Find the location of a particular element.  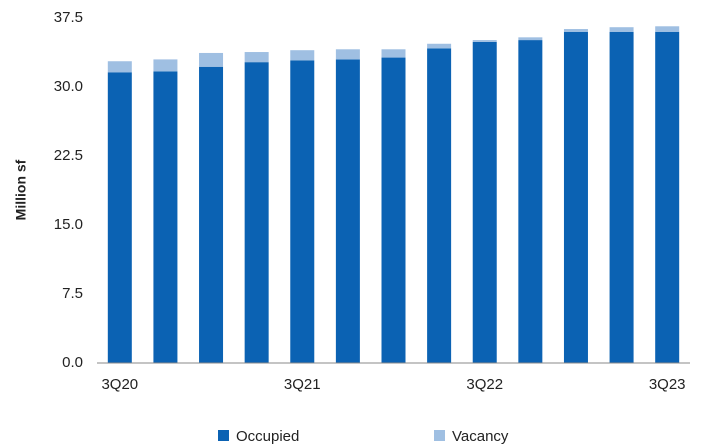

y-tick-label: 15.0 is located at coordinates (68, 224).